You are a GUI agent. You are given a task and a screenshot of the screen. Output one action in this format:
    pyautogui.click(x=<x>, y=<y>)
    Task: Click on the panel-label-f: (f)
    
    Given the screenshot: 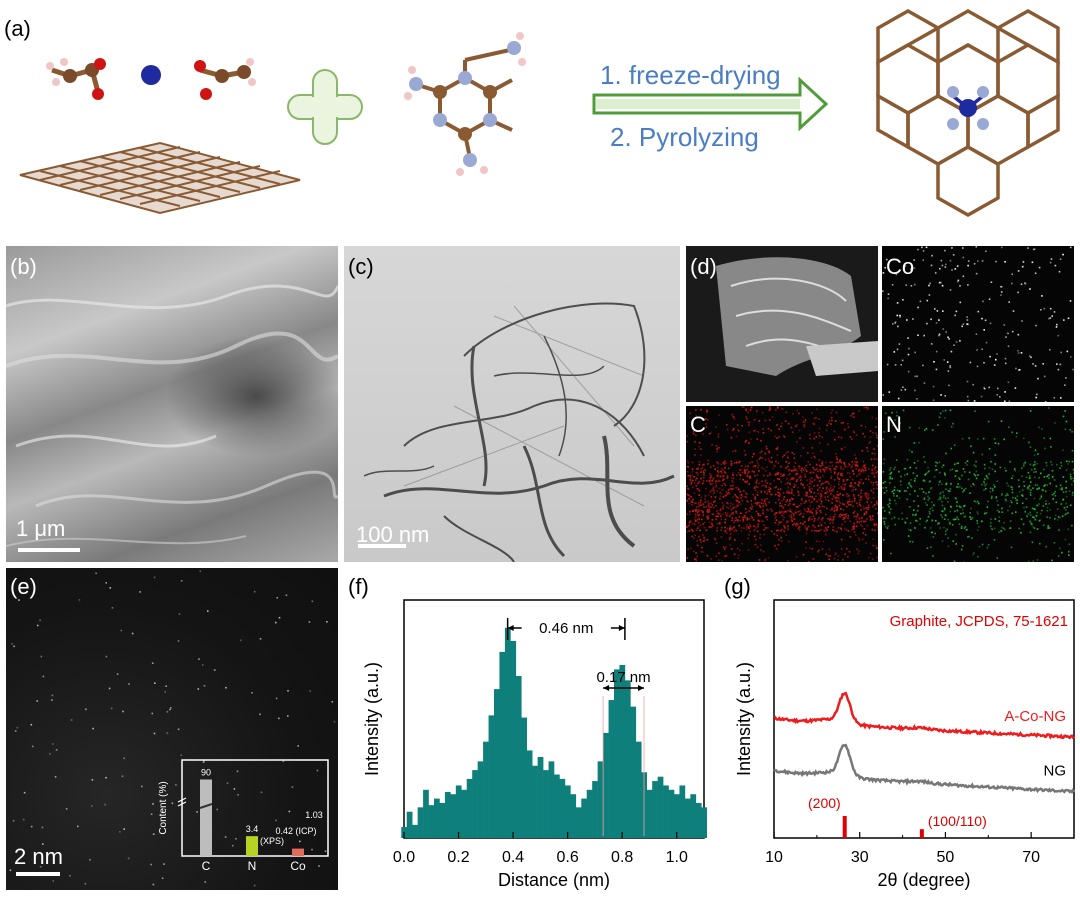 What is the action you would take?
    pyautogui.click(x=358, y=586)
    